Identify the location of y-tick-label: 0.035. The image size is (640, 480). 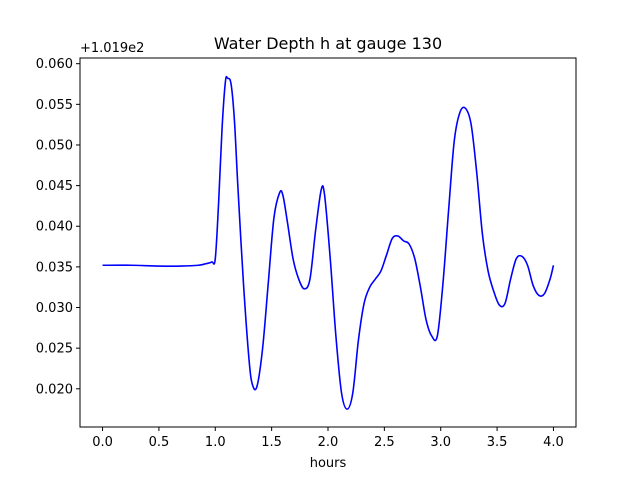
(54, 267).